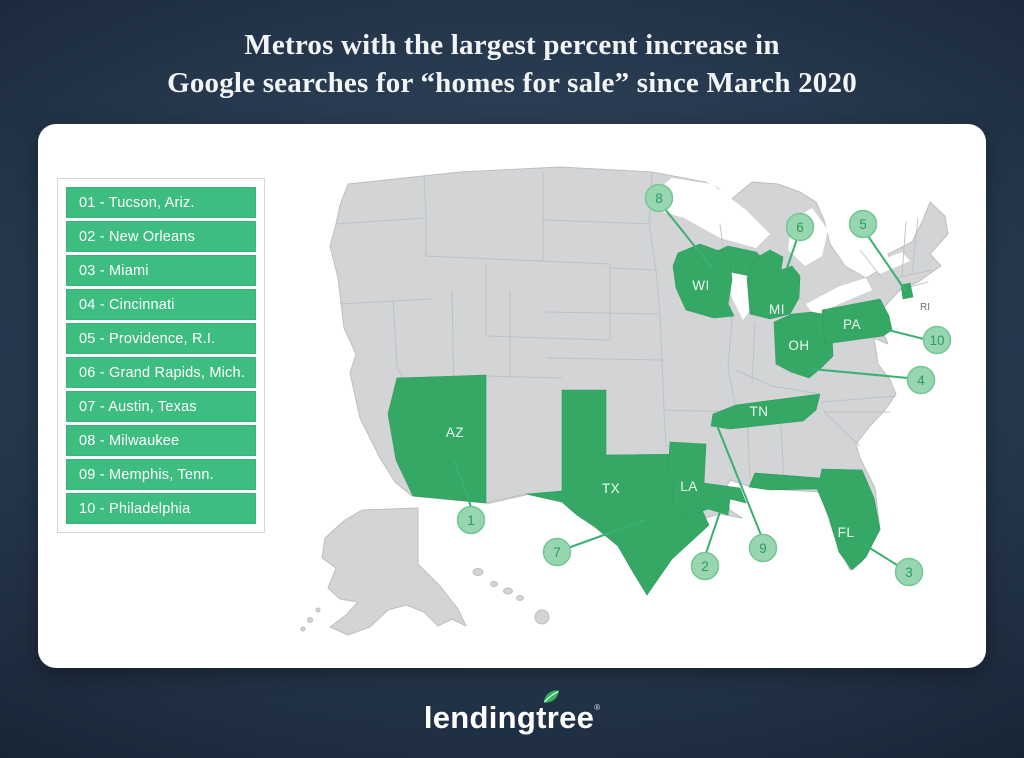  I want to click on legend-item-1: 01 - Tucson, Ariz., so click(161, 202).